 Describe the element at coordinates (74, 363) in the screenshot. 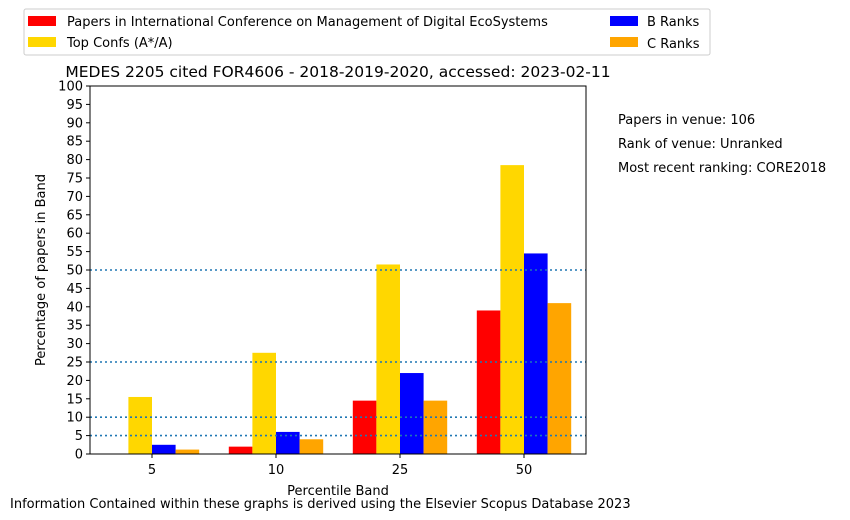

I see `y-tick-label: 25` at that location.